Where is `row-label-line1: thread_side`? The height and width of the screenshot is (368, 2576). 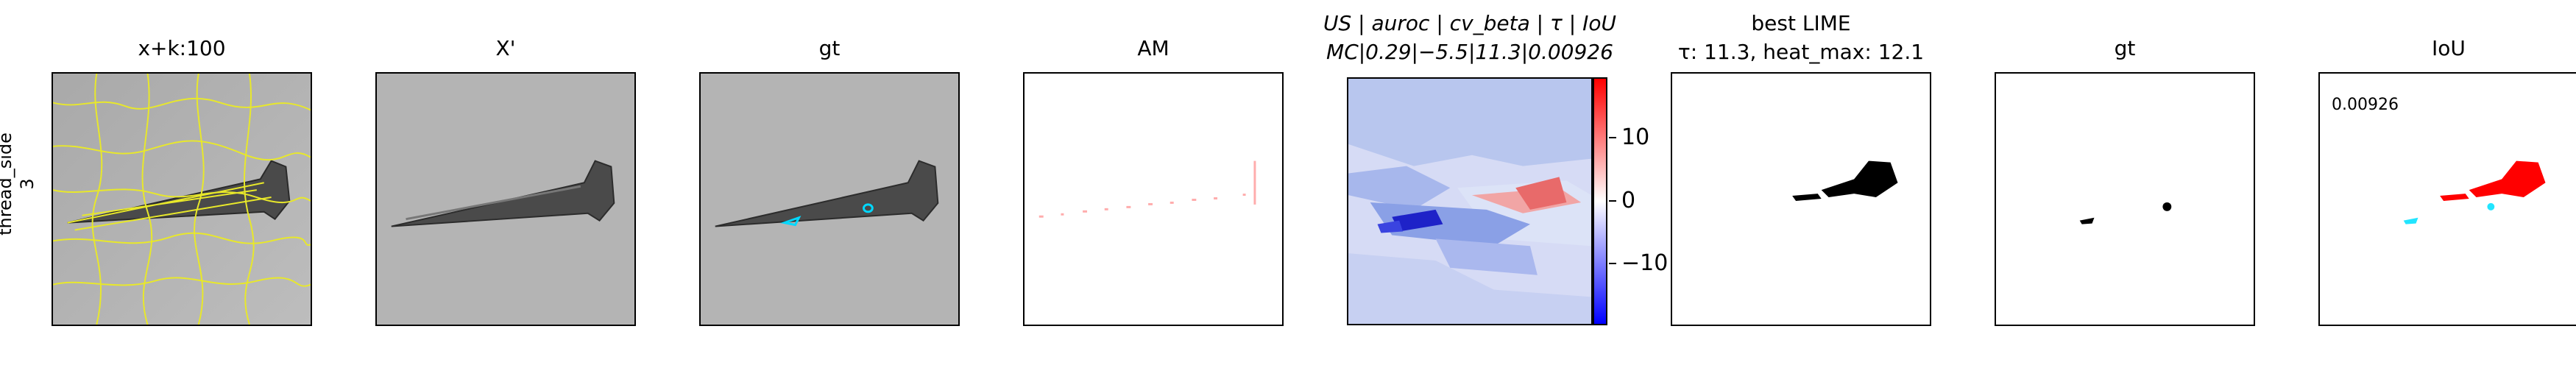 row-label-line1: thread_side is located at coordinates (7, 184).